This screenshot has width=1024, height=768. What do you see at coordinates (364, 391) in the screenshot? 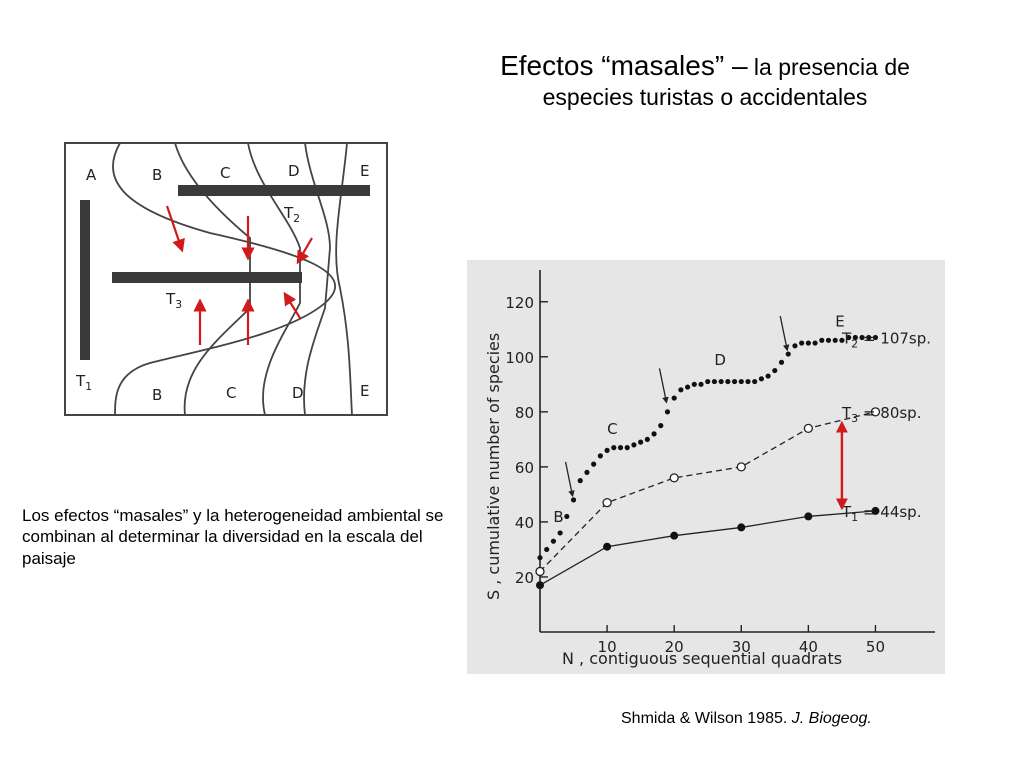
I see `zone-label-bottom: E` at bounding box center [364, 391].